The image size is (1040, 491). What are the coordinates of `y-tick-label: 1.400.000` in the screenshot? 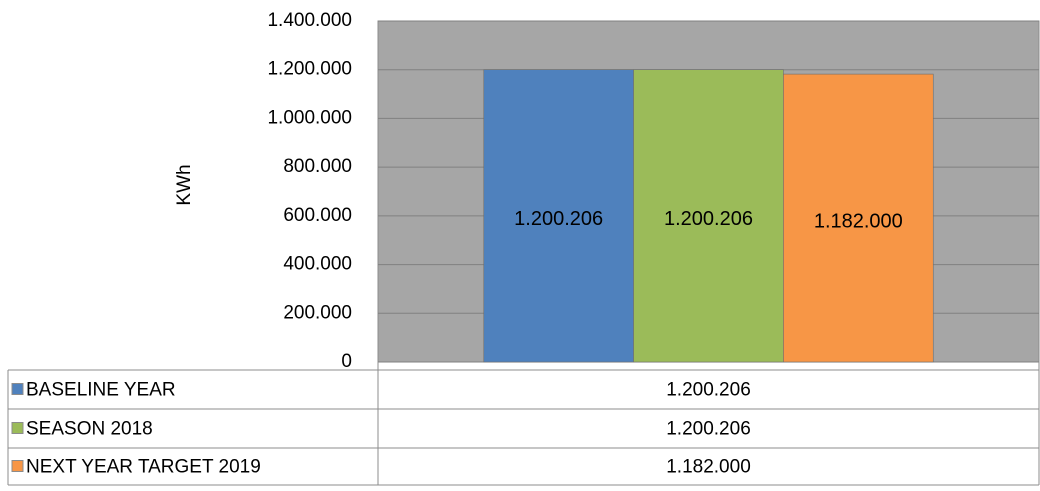 It's located at (309, 20).